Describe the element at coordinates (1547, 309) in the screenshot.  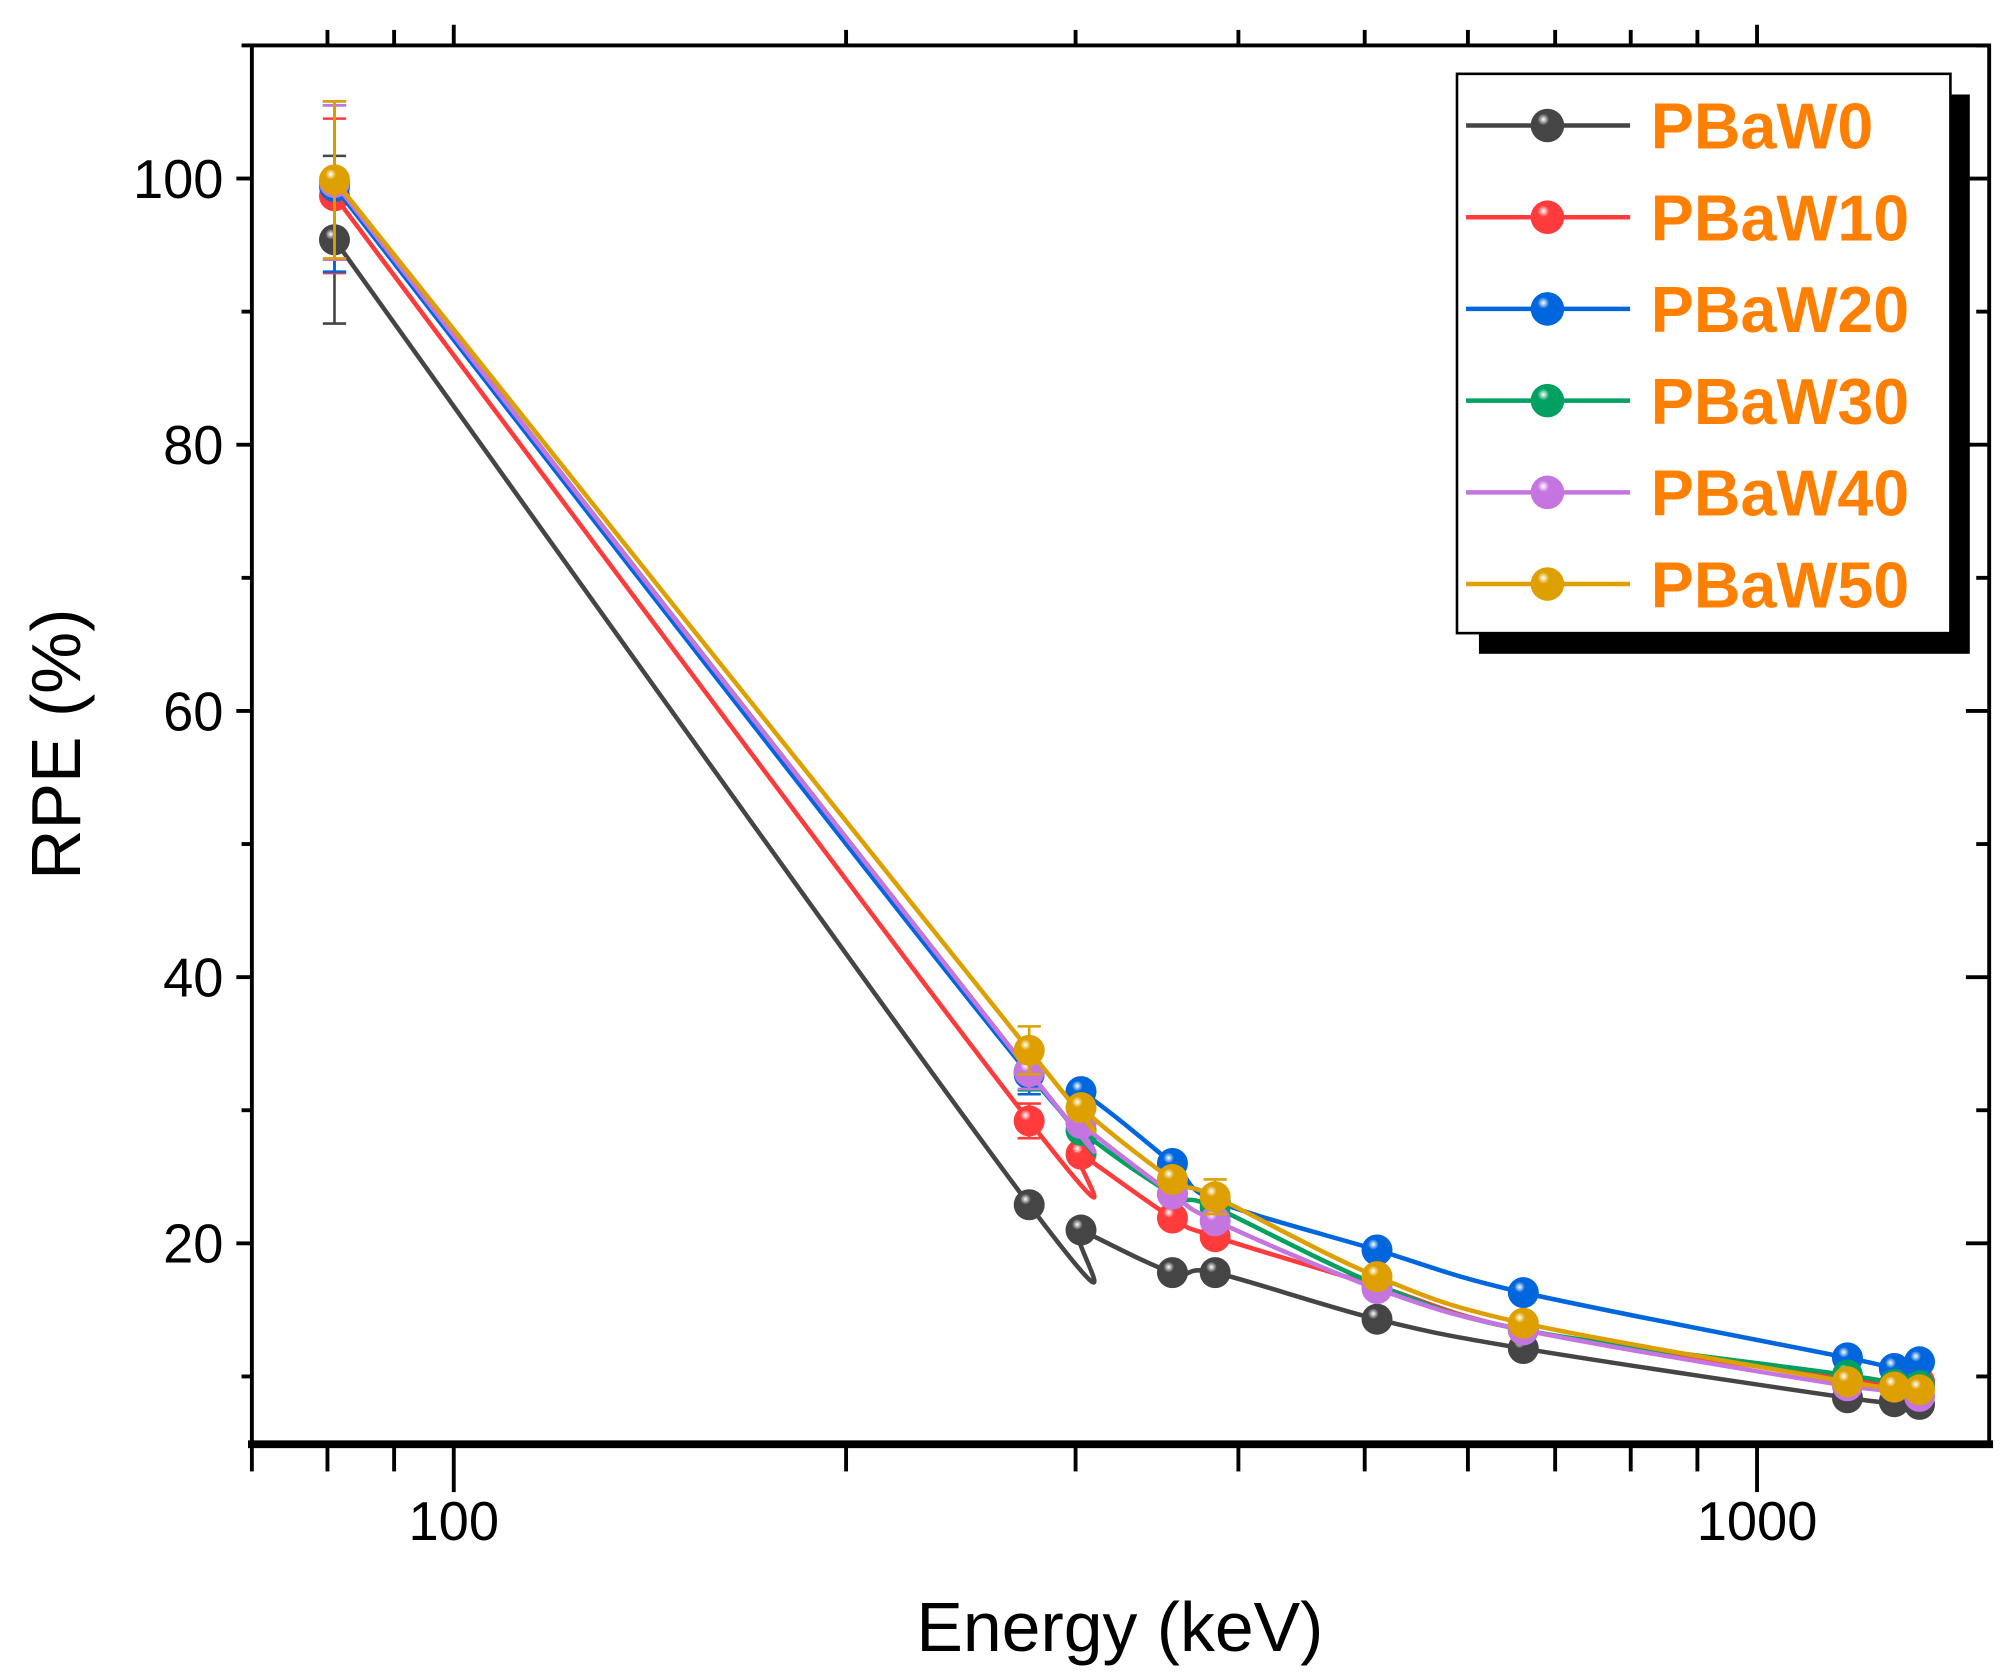
I see `legend-marker-PBaW20` at that location.